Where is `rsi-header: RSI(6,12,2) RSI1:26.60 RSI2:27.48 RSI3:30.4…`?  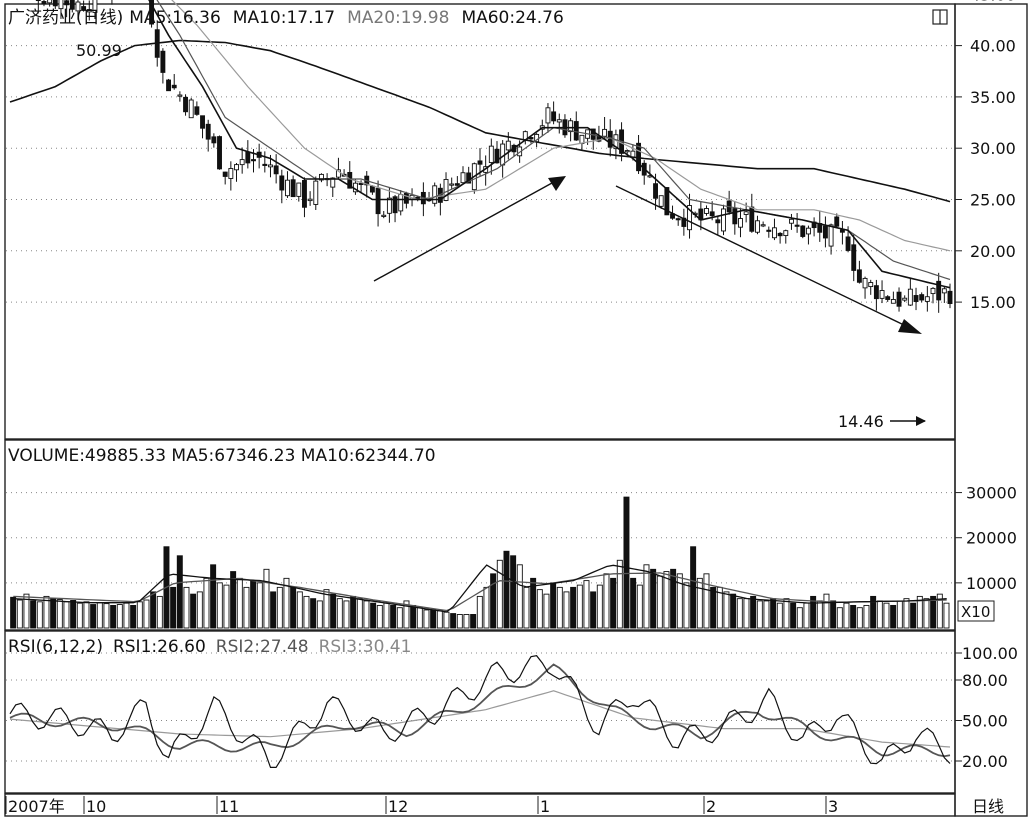
rsi-header: RSI(6,12,2) RSI1:26.60 RSI2:27.48 RSI3:30.4… is located at coordinates (209, 647).